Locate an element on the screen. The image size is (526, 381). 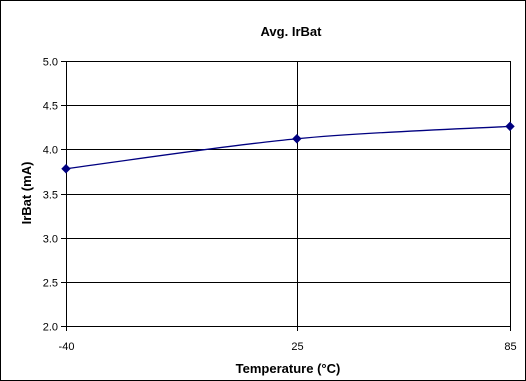
chart-title: Avg. IrBat is located at coordinates (292, 31).